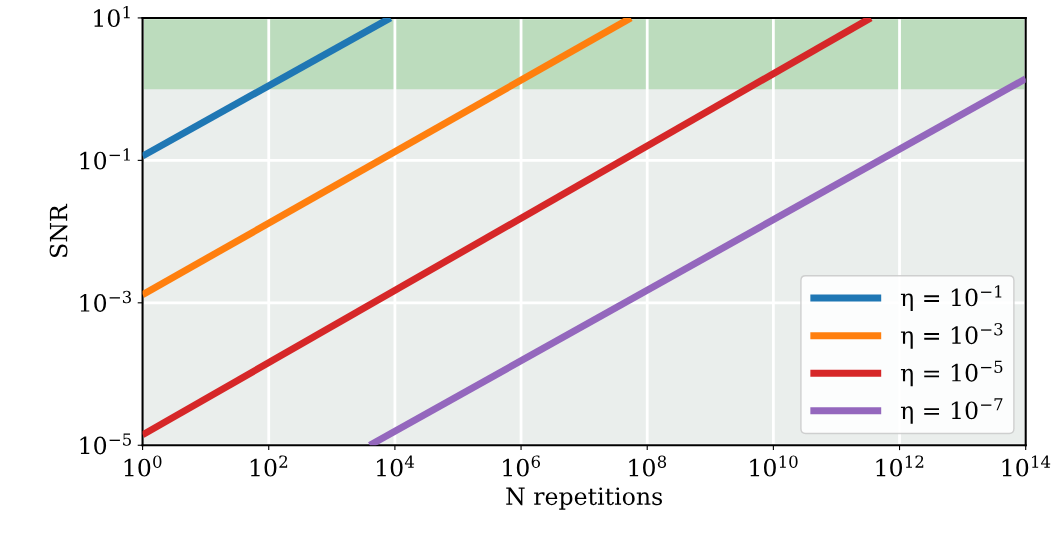 The image size is (1064, 543). I want to click on x-tick-label: 10$^{10}$, so click(774, 466).